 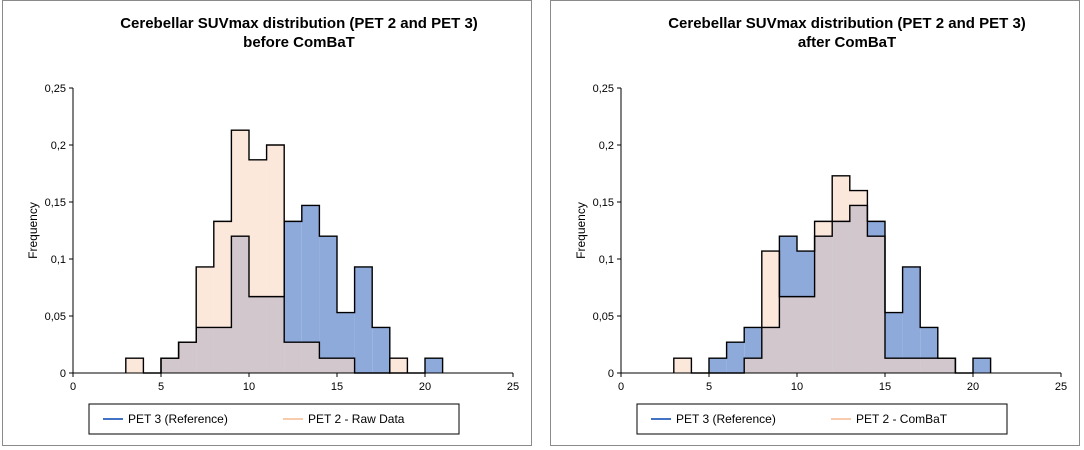 What do you see at coordinates (299, 42) in the screenshot?
I see `chart-title-line-2: before ComBaT` at bounding box center [299, 42].